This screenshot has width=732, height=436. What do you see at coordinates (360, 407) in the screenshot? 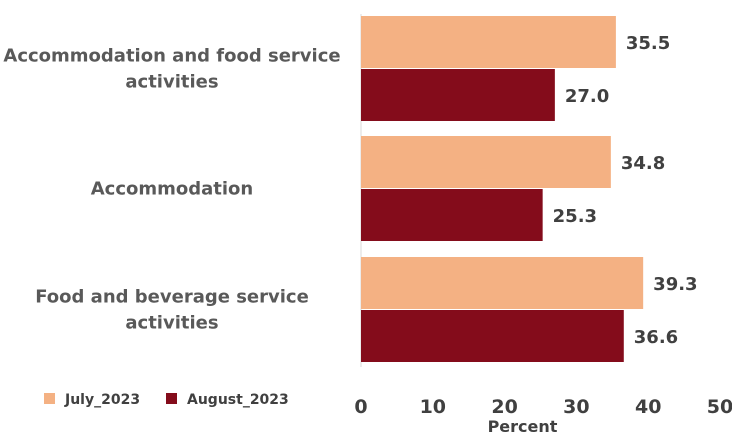
I see `x-tick-label: 0` at bounding box center [360, 407].